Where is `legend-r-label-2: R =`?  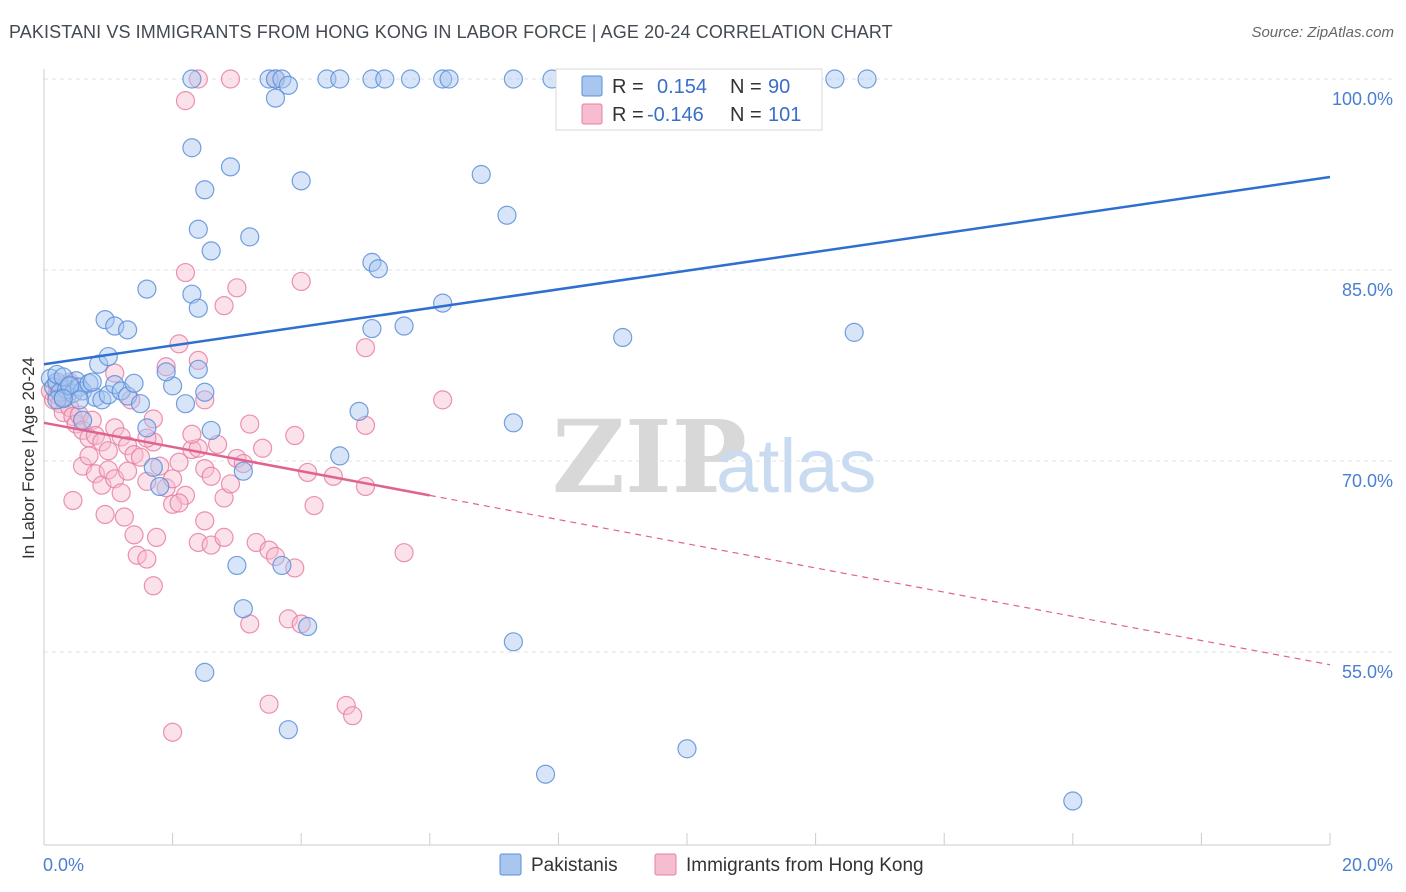
legend-r-label-2: R = is located at coordinates (628, 115).